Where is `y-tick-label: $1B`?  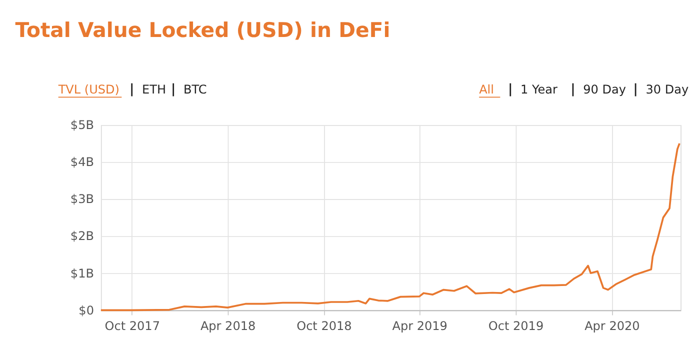 y-tick-label: $1B is located at coordinates (82, 273).